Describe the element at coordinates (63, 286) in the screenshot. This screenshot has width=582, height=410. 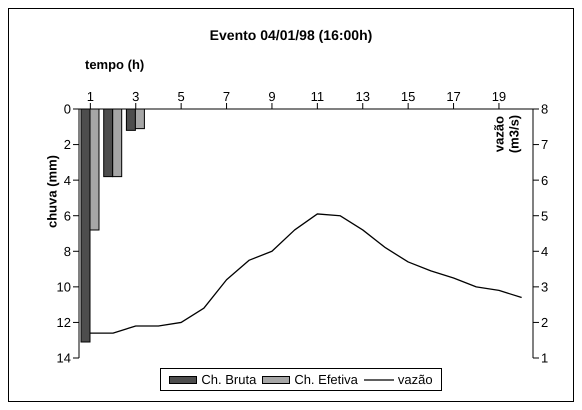
I see `y-tick-label: 10` at that location.